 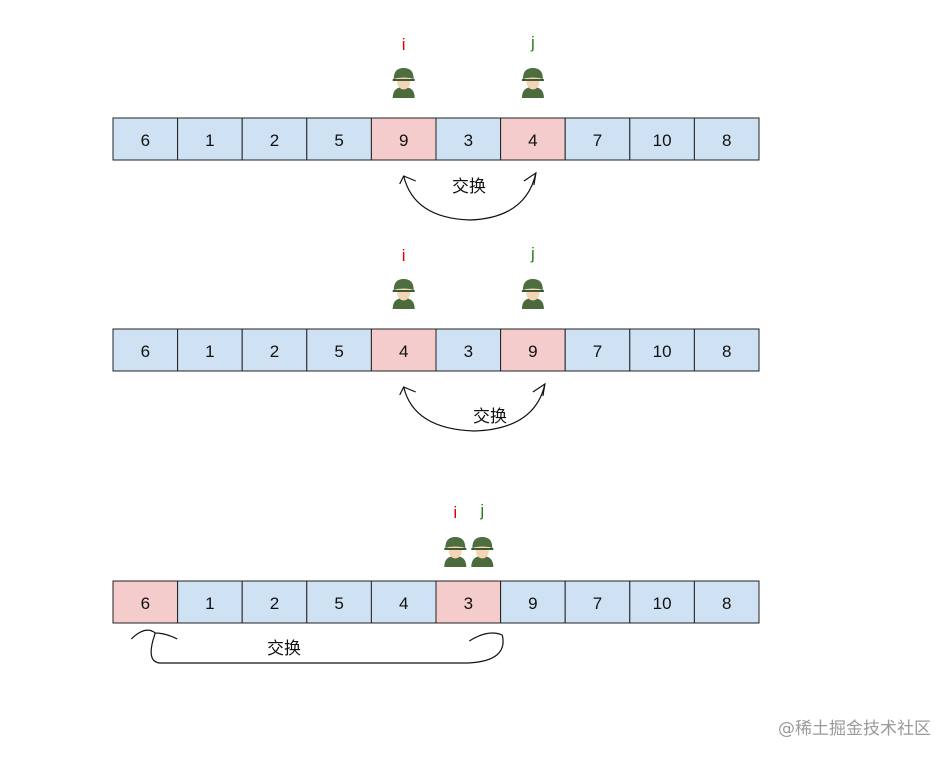 I want to click on watermark: @稀土掘金技术社区, so click(x=854, y=729).